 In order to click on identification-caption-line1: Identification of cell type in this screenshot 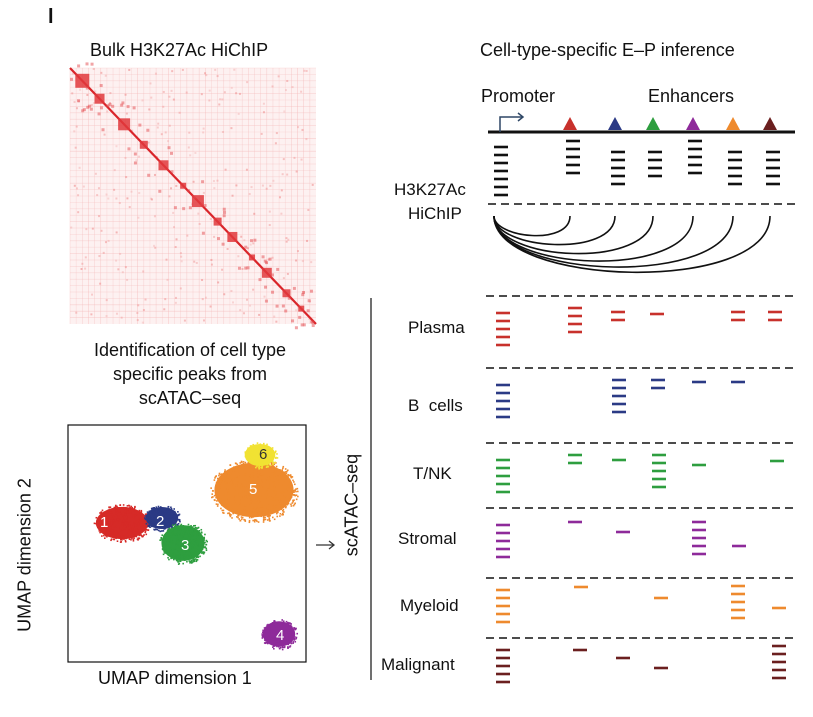, I will do `click(190, 350)`.